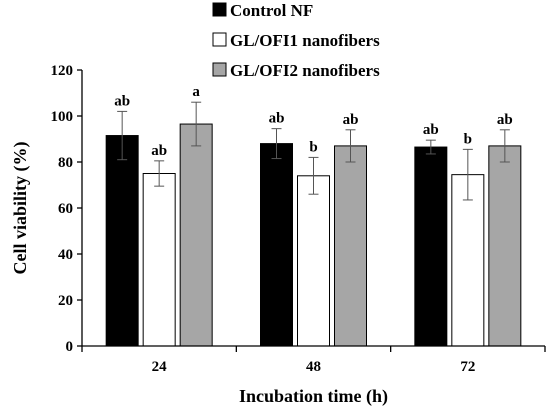 The height and width of the screenshot is (412, 550). I want to click on y-tick-label: 120, so click(62, 71).